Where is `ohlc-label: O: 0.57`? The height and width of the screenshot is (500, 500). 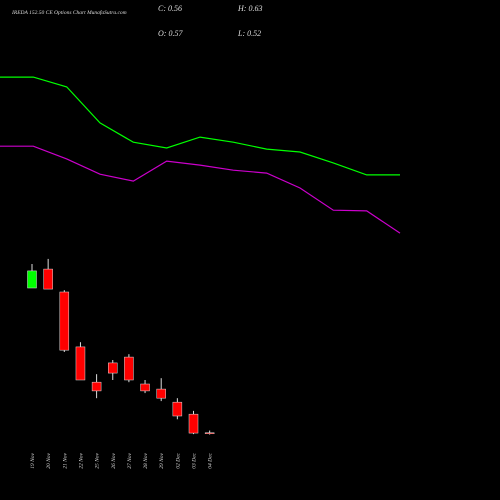 ohlc-label: O: 0.57 is located at coordinates (170, 33).